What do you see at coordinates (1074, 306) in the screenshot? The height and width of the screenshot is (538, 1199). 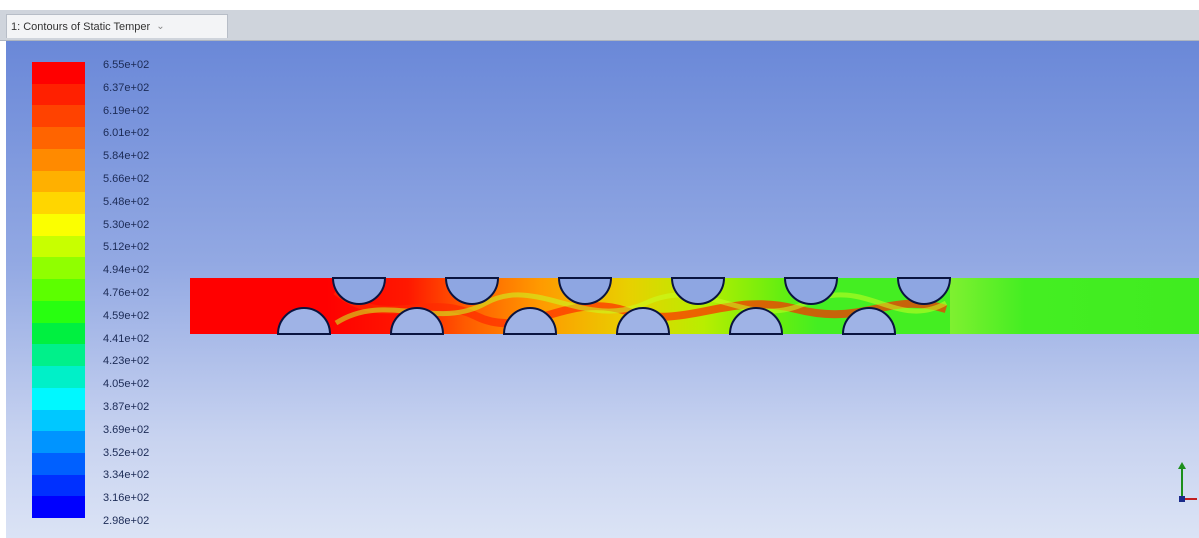 I see `outlet-region` at bounding box center [1074, 306].